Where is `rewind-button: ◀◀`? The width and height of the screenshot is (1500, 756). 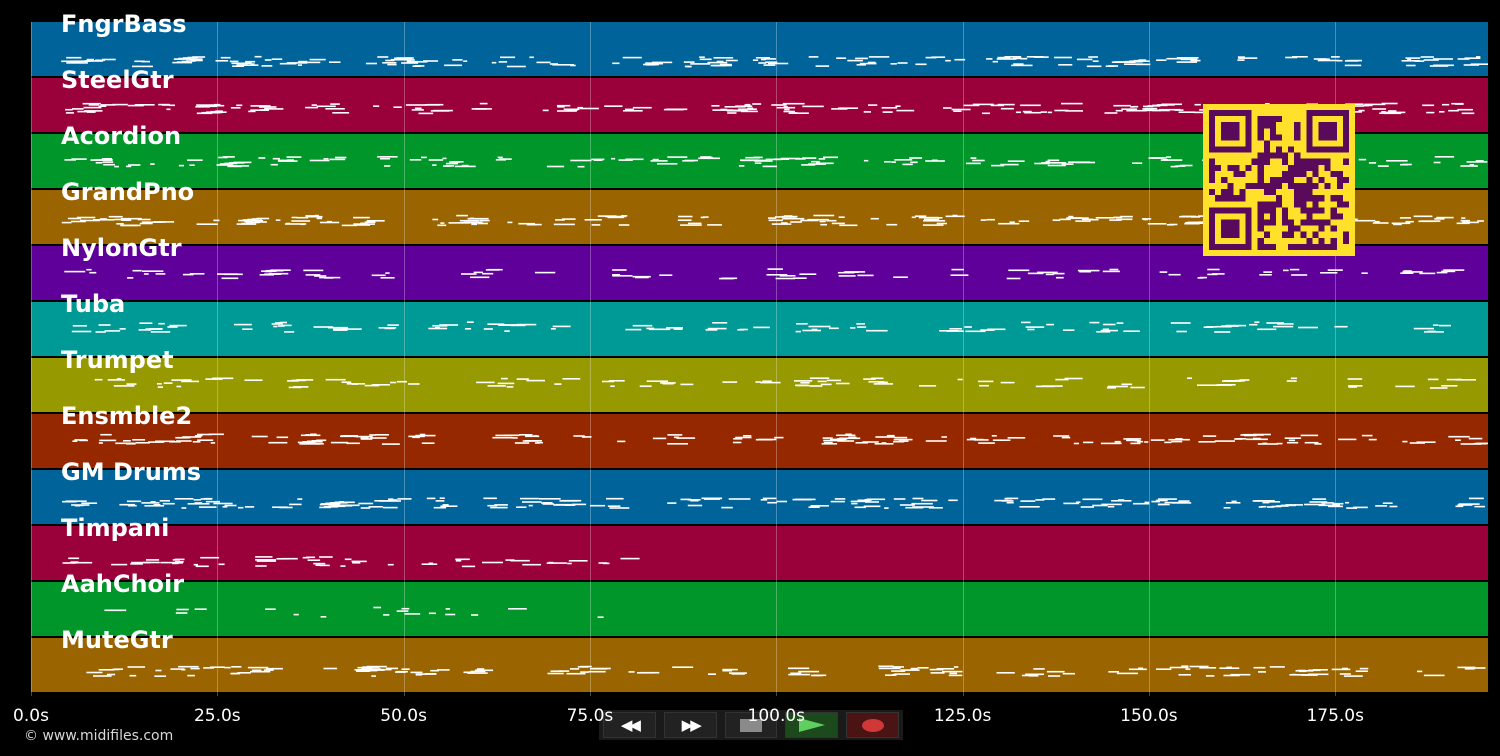 rewind-button: ◀◀ is located at coordinates (629, 725).